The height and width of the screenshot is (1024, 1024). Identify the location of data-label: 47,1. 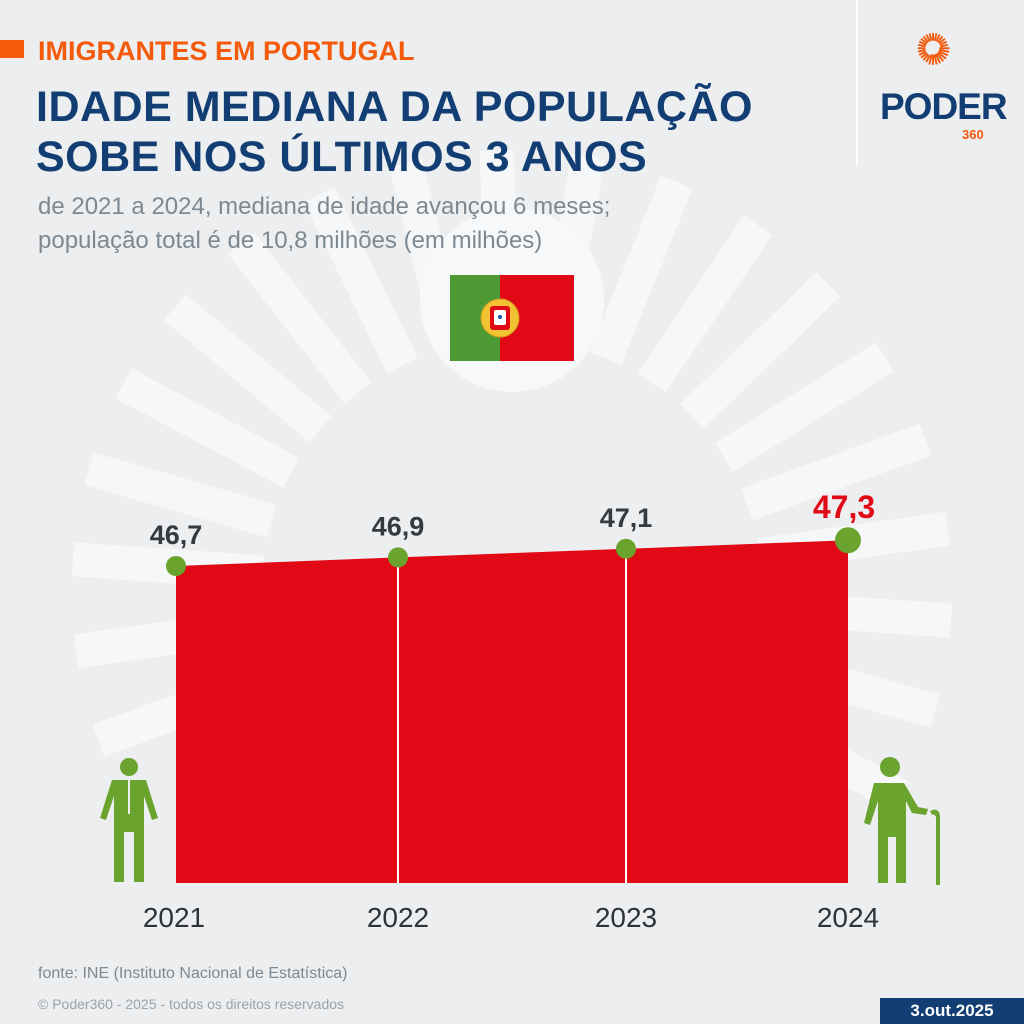
(626, 518).